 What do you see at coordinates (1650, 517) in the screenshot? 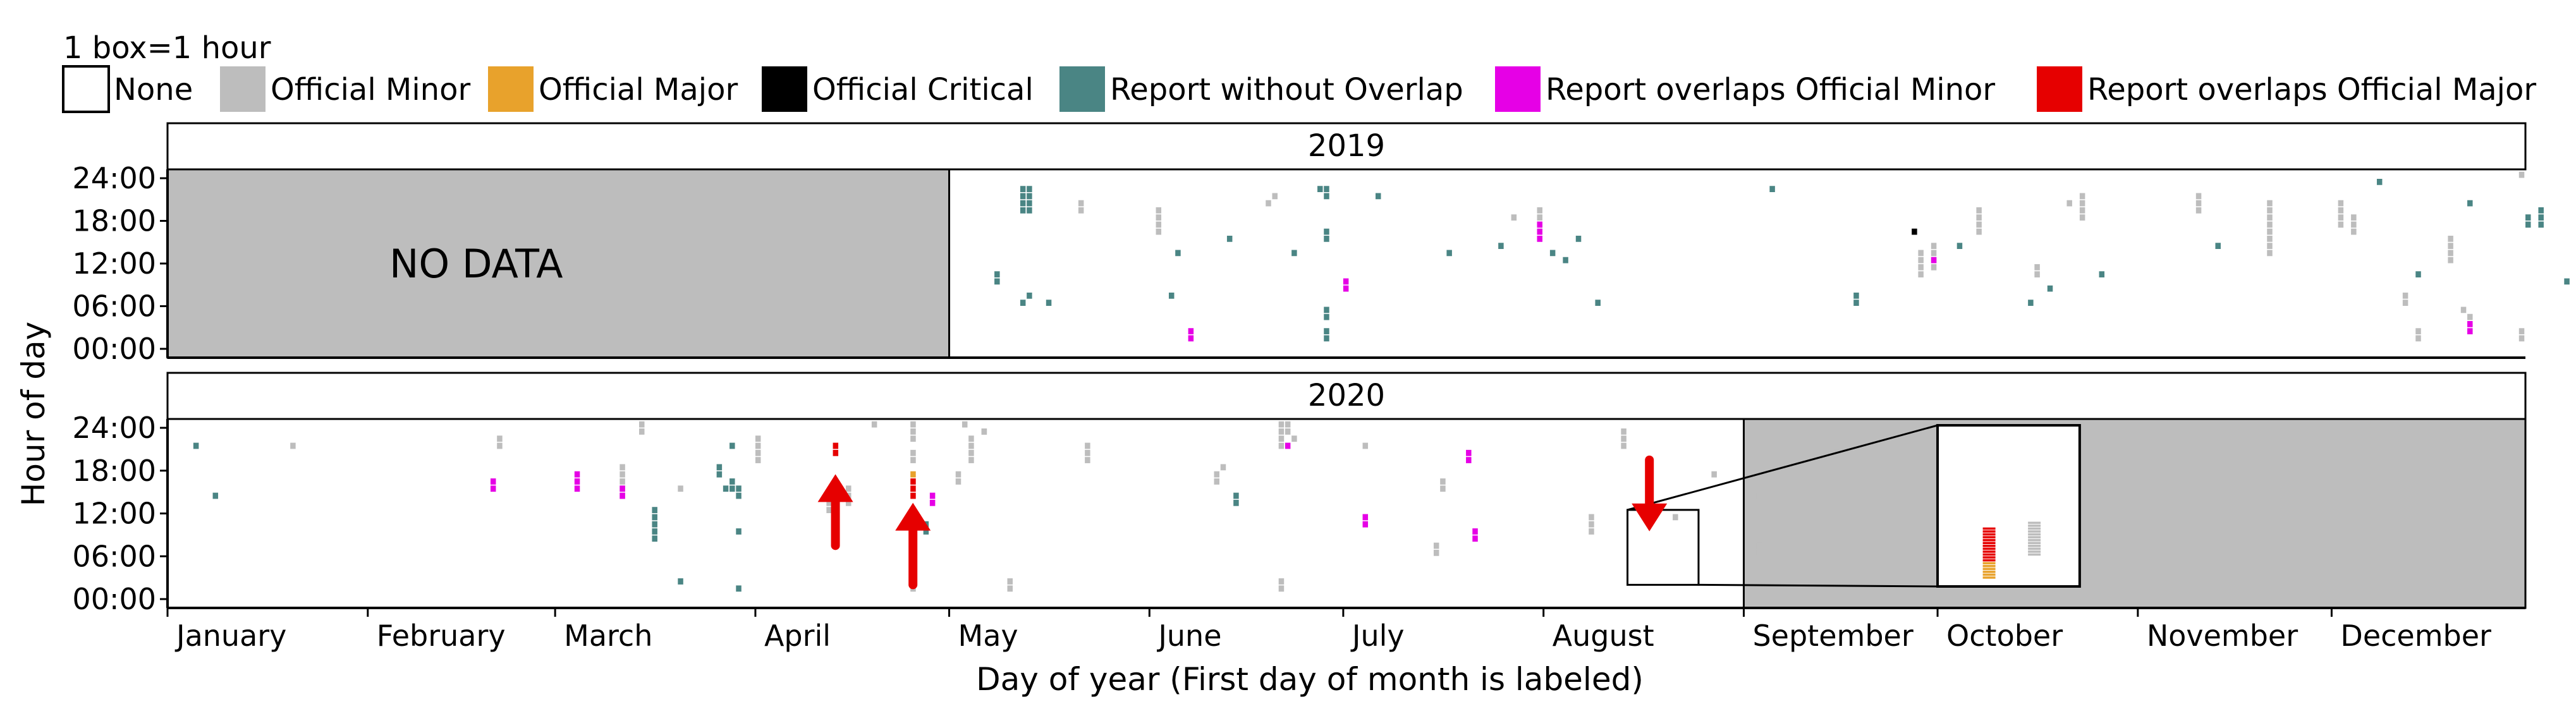
I see `red-arrow-head` at bounding box center [1650, 517].